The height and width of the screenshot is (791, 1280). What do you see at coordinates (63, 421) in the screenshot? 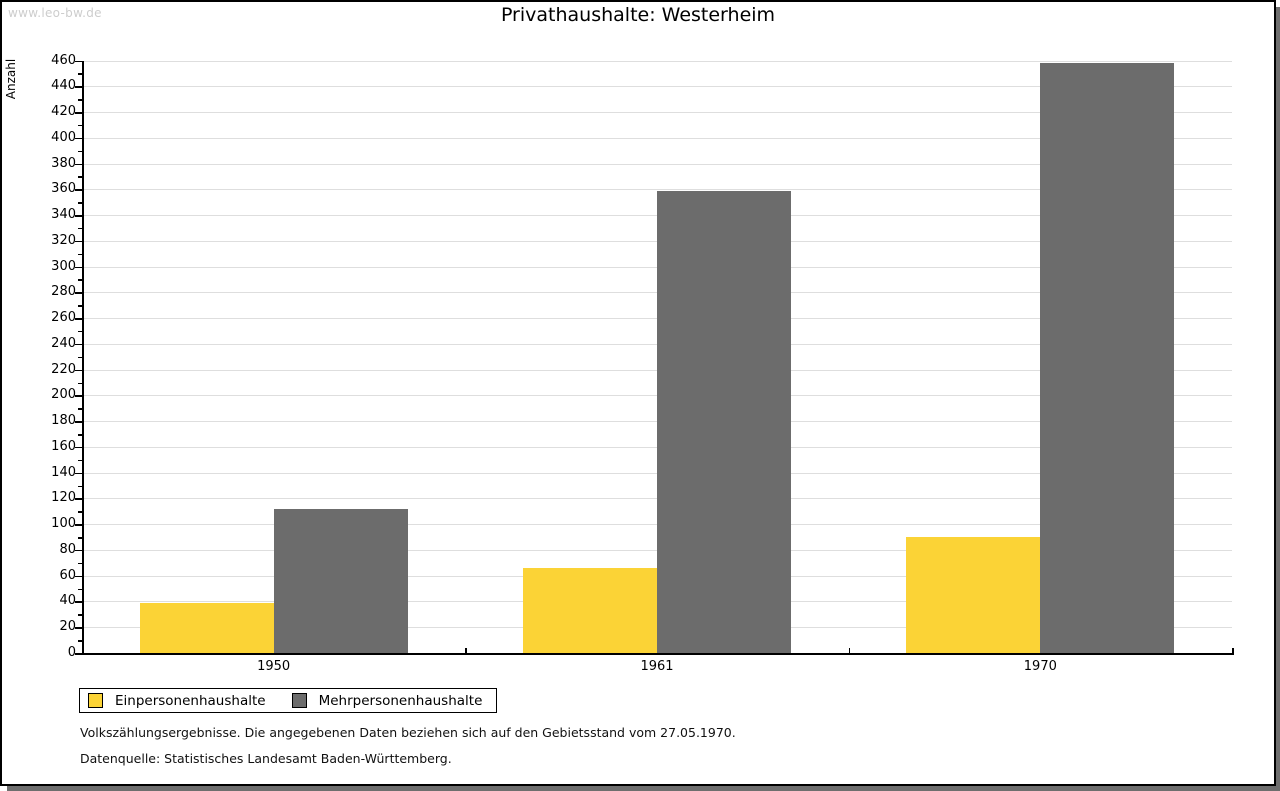
I see `y-tick-label-180: 180` at bounding box center [63, 421].